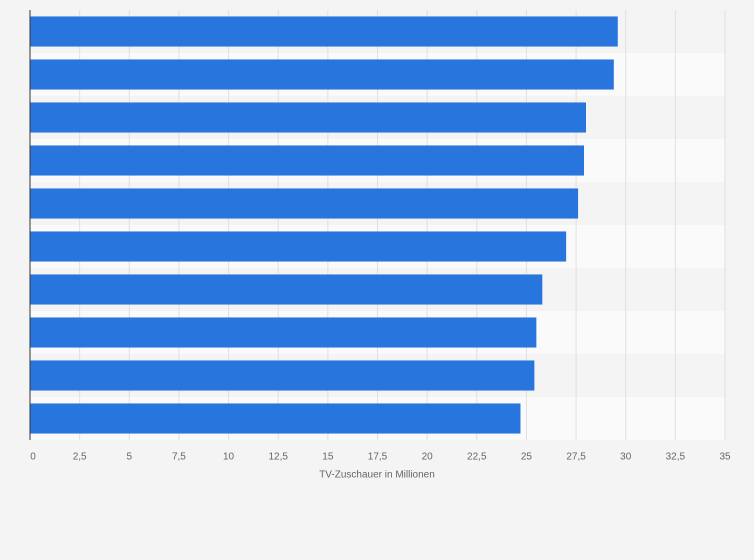 The height and width of the screenshot is (560, 754). Describe the element at coordinates (676, 457) in the screenshot. I see `x-tick-label: 32,5` at that location.